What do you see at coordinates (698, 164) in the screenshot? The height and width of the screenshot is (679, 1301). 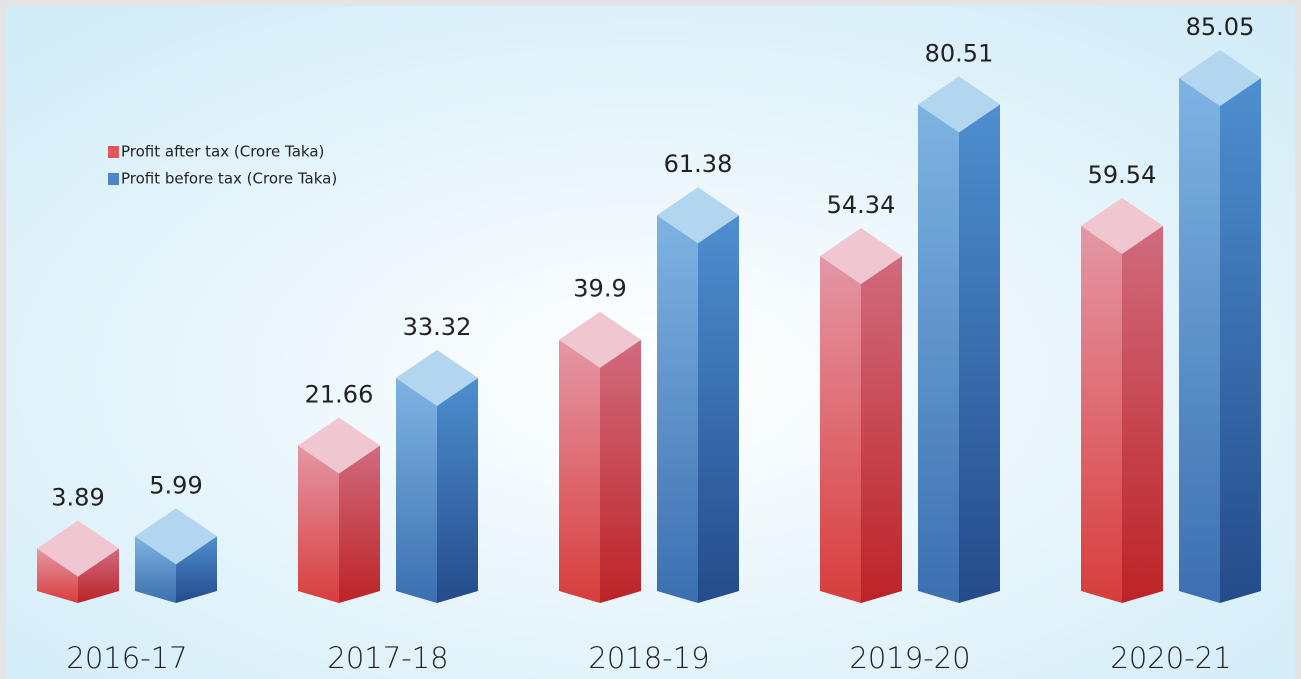 I see `value-label: 61.38` at bounding box center [698, 164].